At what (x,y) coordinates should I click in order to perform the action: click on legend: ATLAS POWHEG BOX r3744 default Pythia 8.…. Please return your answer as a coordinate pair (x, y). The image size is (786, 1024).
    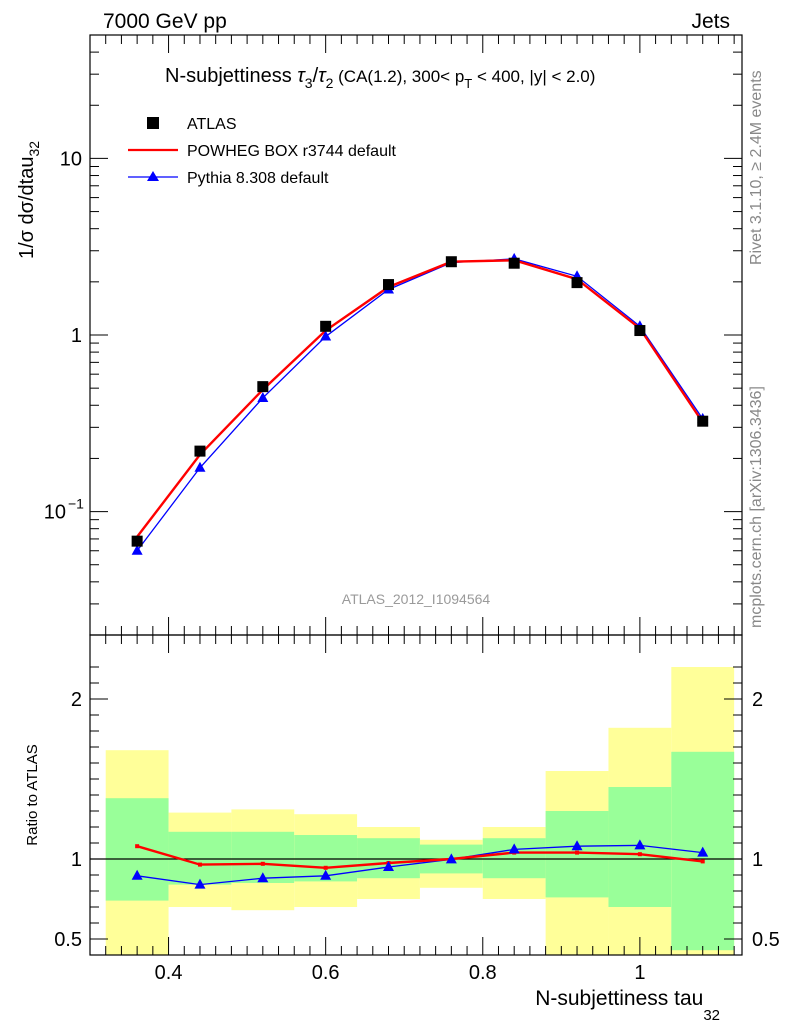
    Looking at the image, I should click on (262, 151).